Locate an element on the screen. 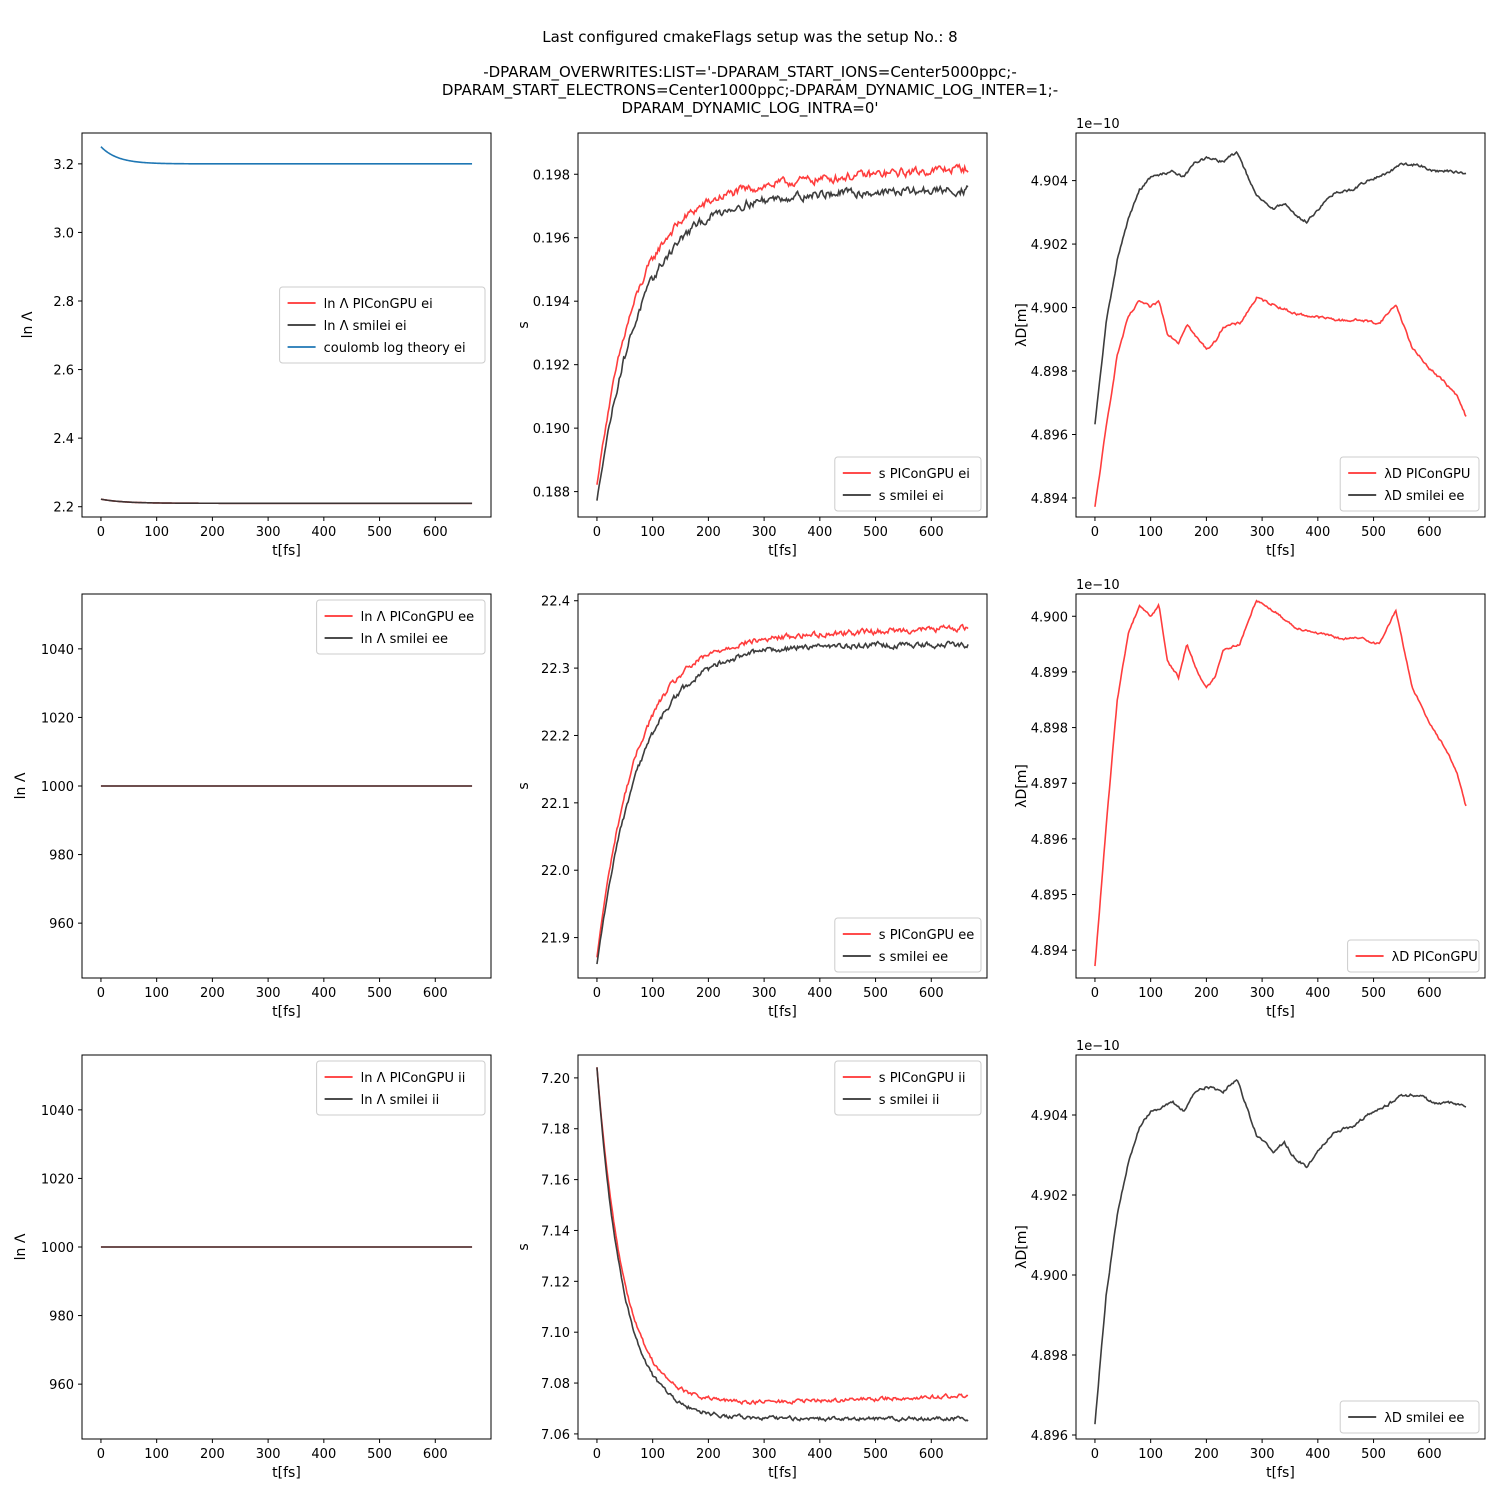 This screenshot has width=1500, height=1500. y-axis-label: ln Λ is located at coordinates (21, 785).